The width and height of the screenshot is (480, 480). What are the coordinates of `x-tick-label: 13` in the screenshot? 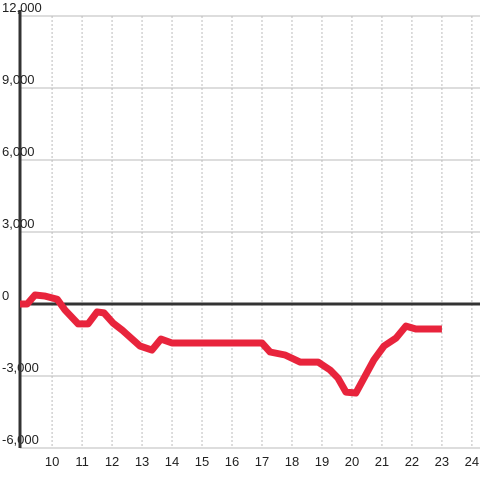 It's located at (142, 461).